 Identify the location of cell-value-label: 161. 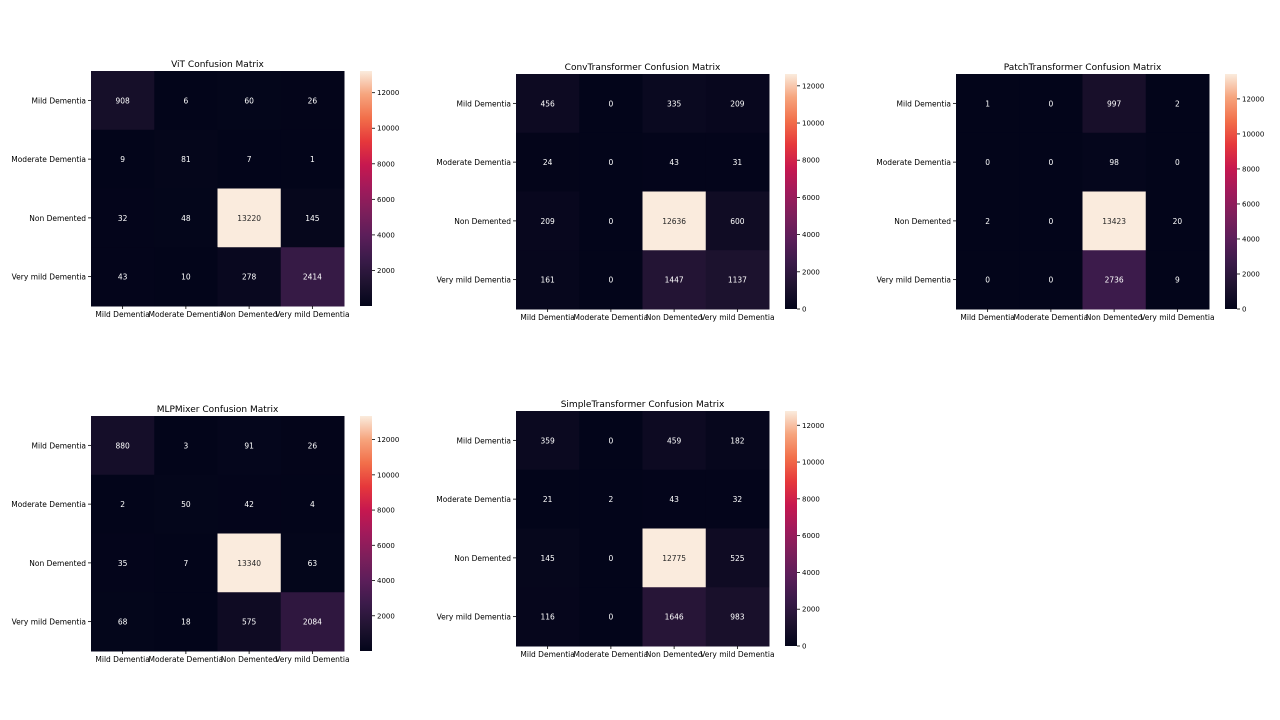
(547, 280).